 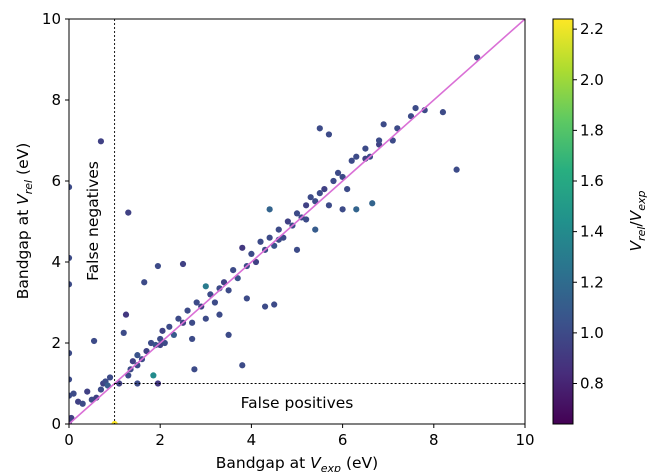 What do you see at coordinates (56, 343) in the screenshot?
I see `y-tick-label: 2` at bounding box center [56, 343].